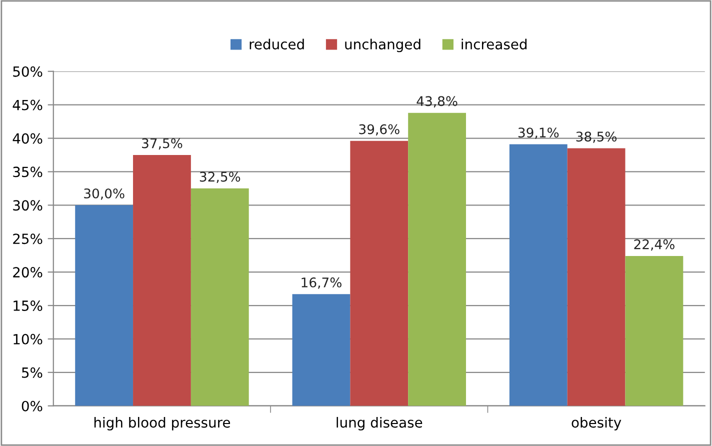 The width and height of the screenshot is (712, 446). What do you see at coordinates (162, 144) in the screenshot?
I see `data-label: 37,5%` at bounding box center [162, 144].